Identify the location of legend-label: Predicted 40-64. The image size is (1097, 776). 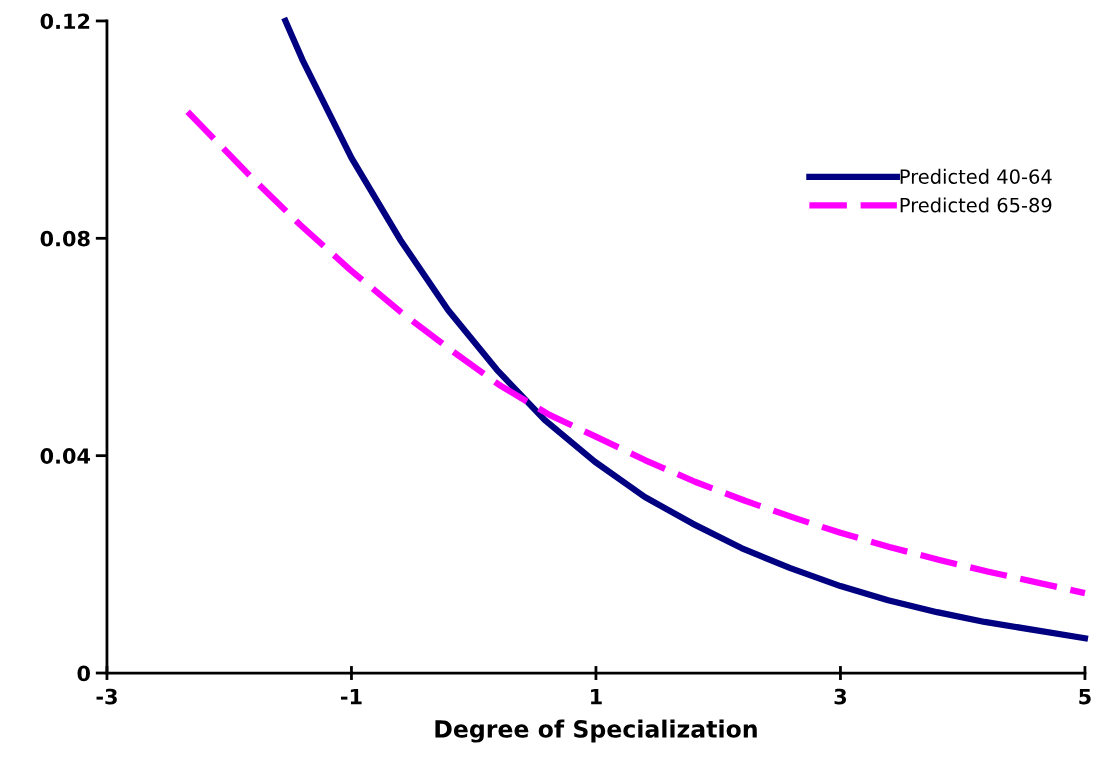
(976, 176).